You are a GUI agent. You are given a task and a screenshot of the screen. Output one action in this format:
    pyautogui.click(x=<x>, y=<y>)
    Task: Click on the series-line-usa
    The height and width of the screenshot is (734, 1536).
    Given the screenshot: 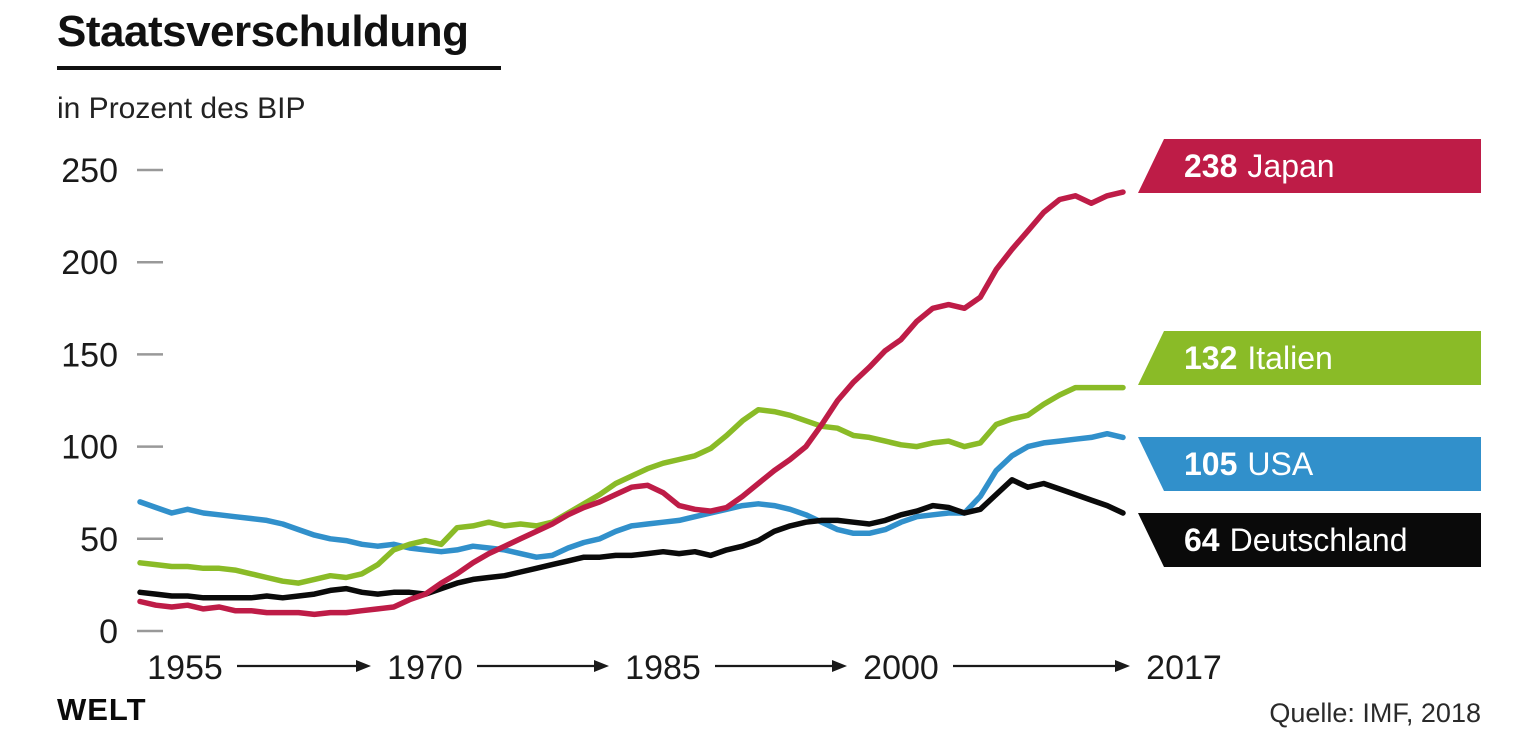 What is the action you would take?
    pyautogui.click(x=631, y=495)
    